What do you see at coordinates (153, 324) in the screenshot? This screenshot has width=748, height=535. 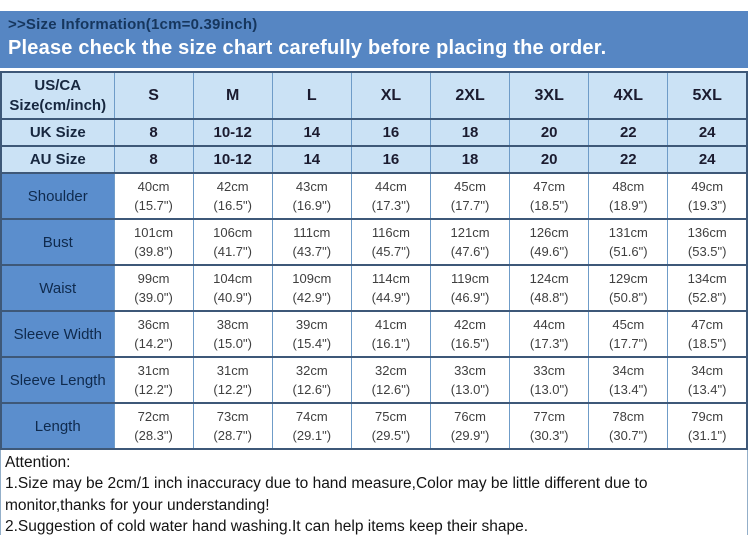 I see `measurement-cm-value: 36cm` at bounding box center [153, 324].